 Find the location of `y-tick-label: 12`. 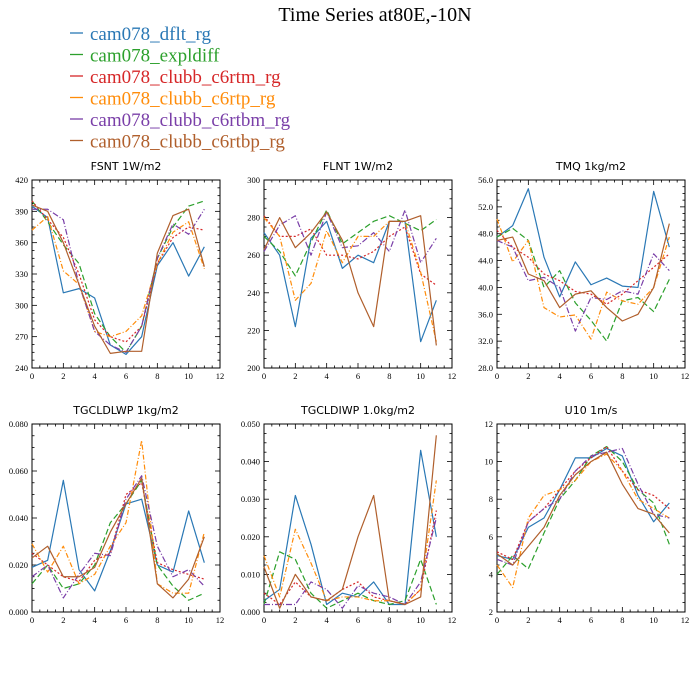

y-tick-label: 12 is located at coordinates (489, 424).